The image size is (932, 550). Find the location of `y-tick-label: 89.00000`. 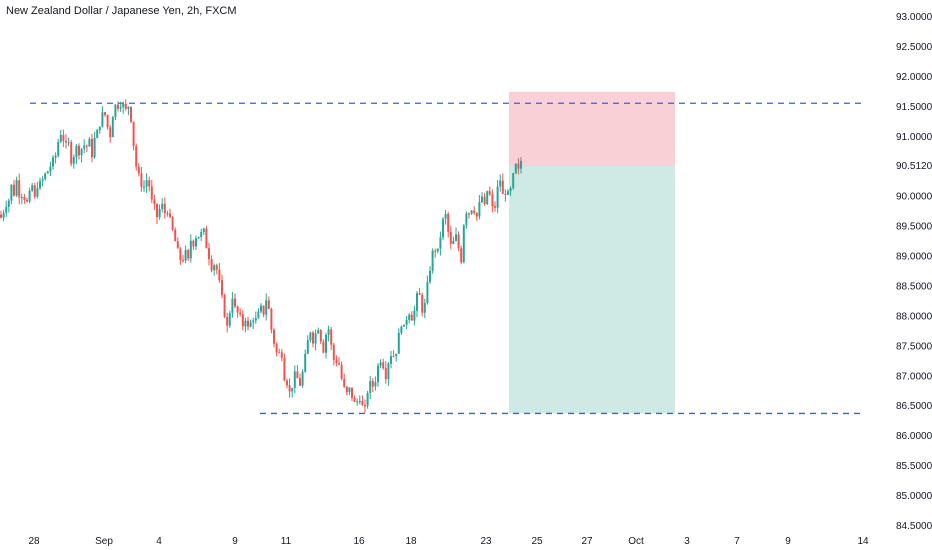

y-tick-label: 89.00000 is located at coordinates (914, 257).